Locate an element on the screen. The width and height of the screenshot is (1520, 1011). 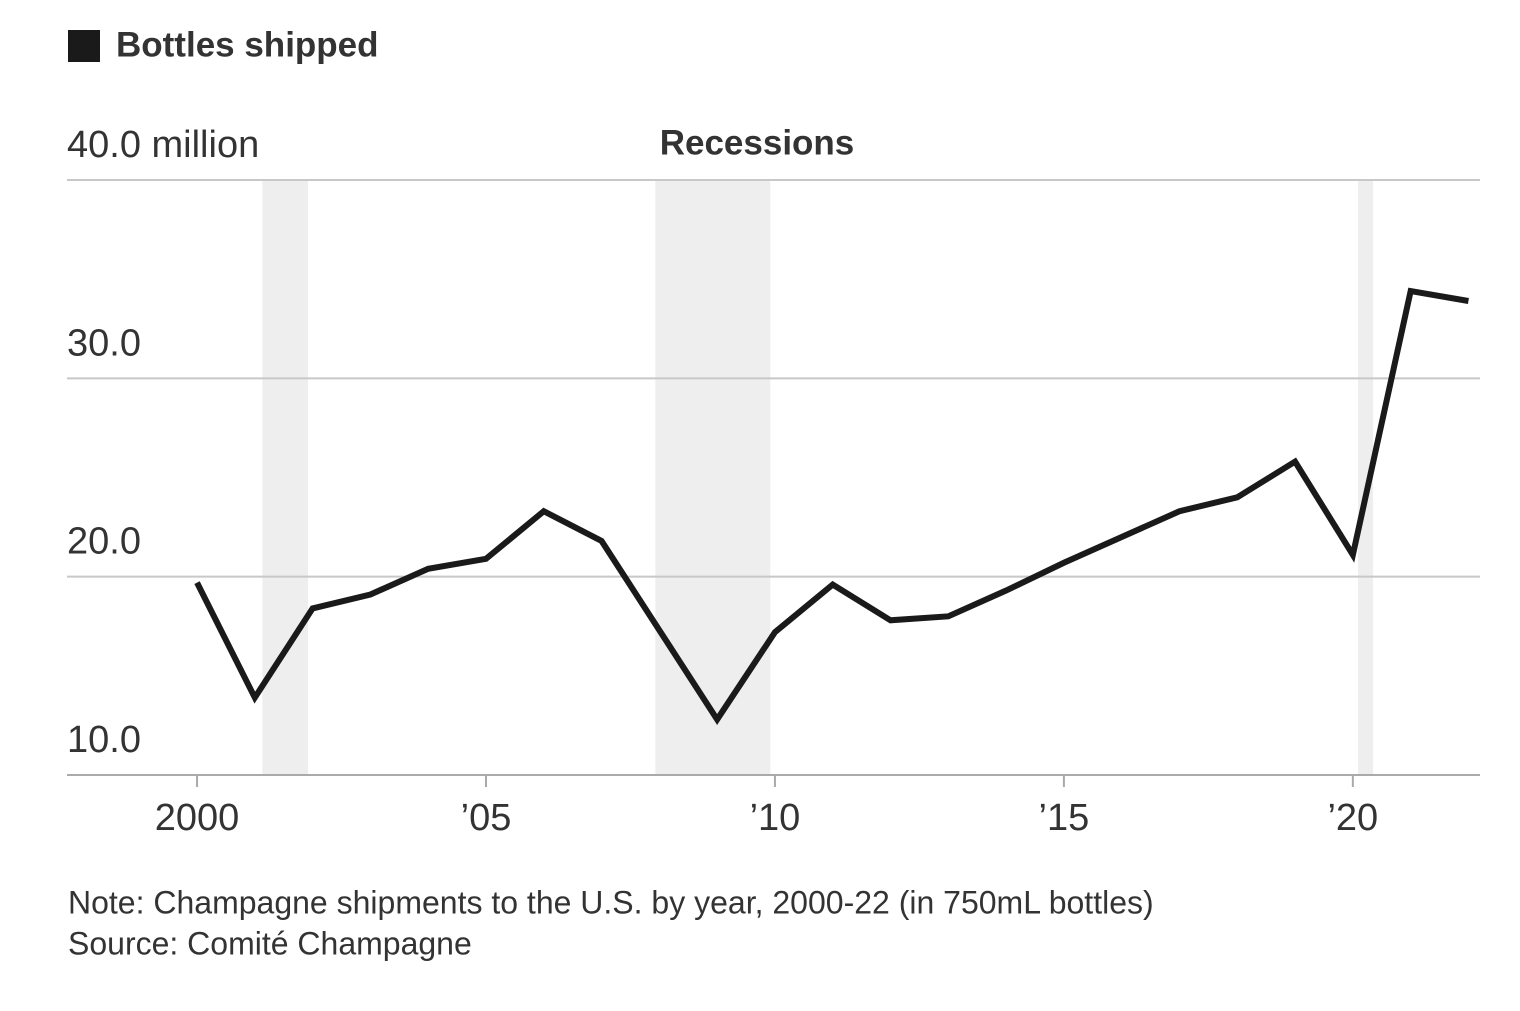
x-tick-label: ’05 is located at coordinates (486, 818).